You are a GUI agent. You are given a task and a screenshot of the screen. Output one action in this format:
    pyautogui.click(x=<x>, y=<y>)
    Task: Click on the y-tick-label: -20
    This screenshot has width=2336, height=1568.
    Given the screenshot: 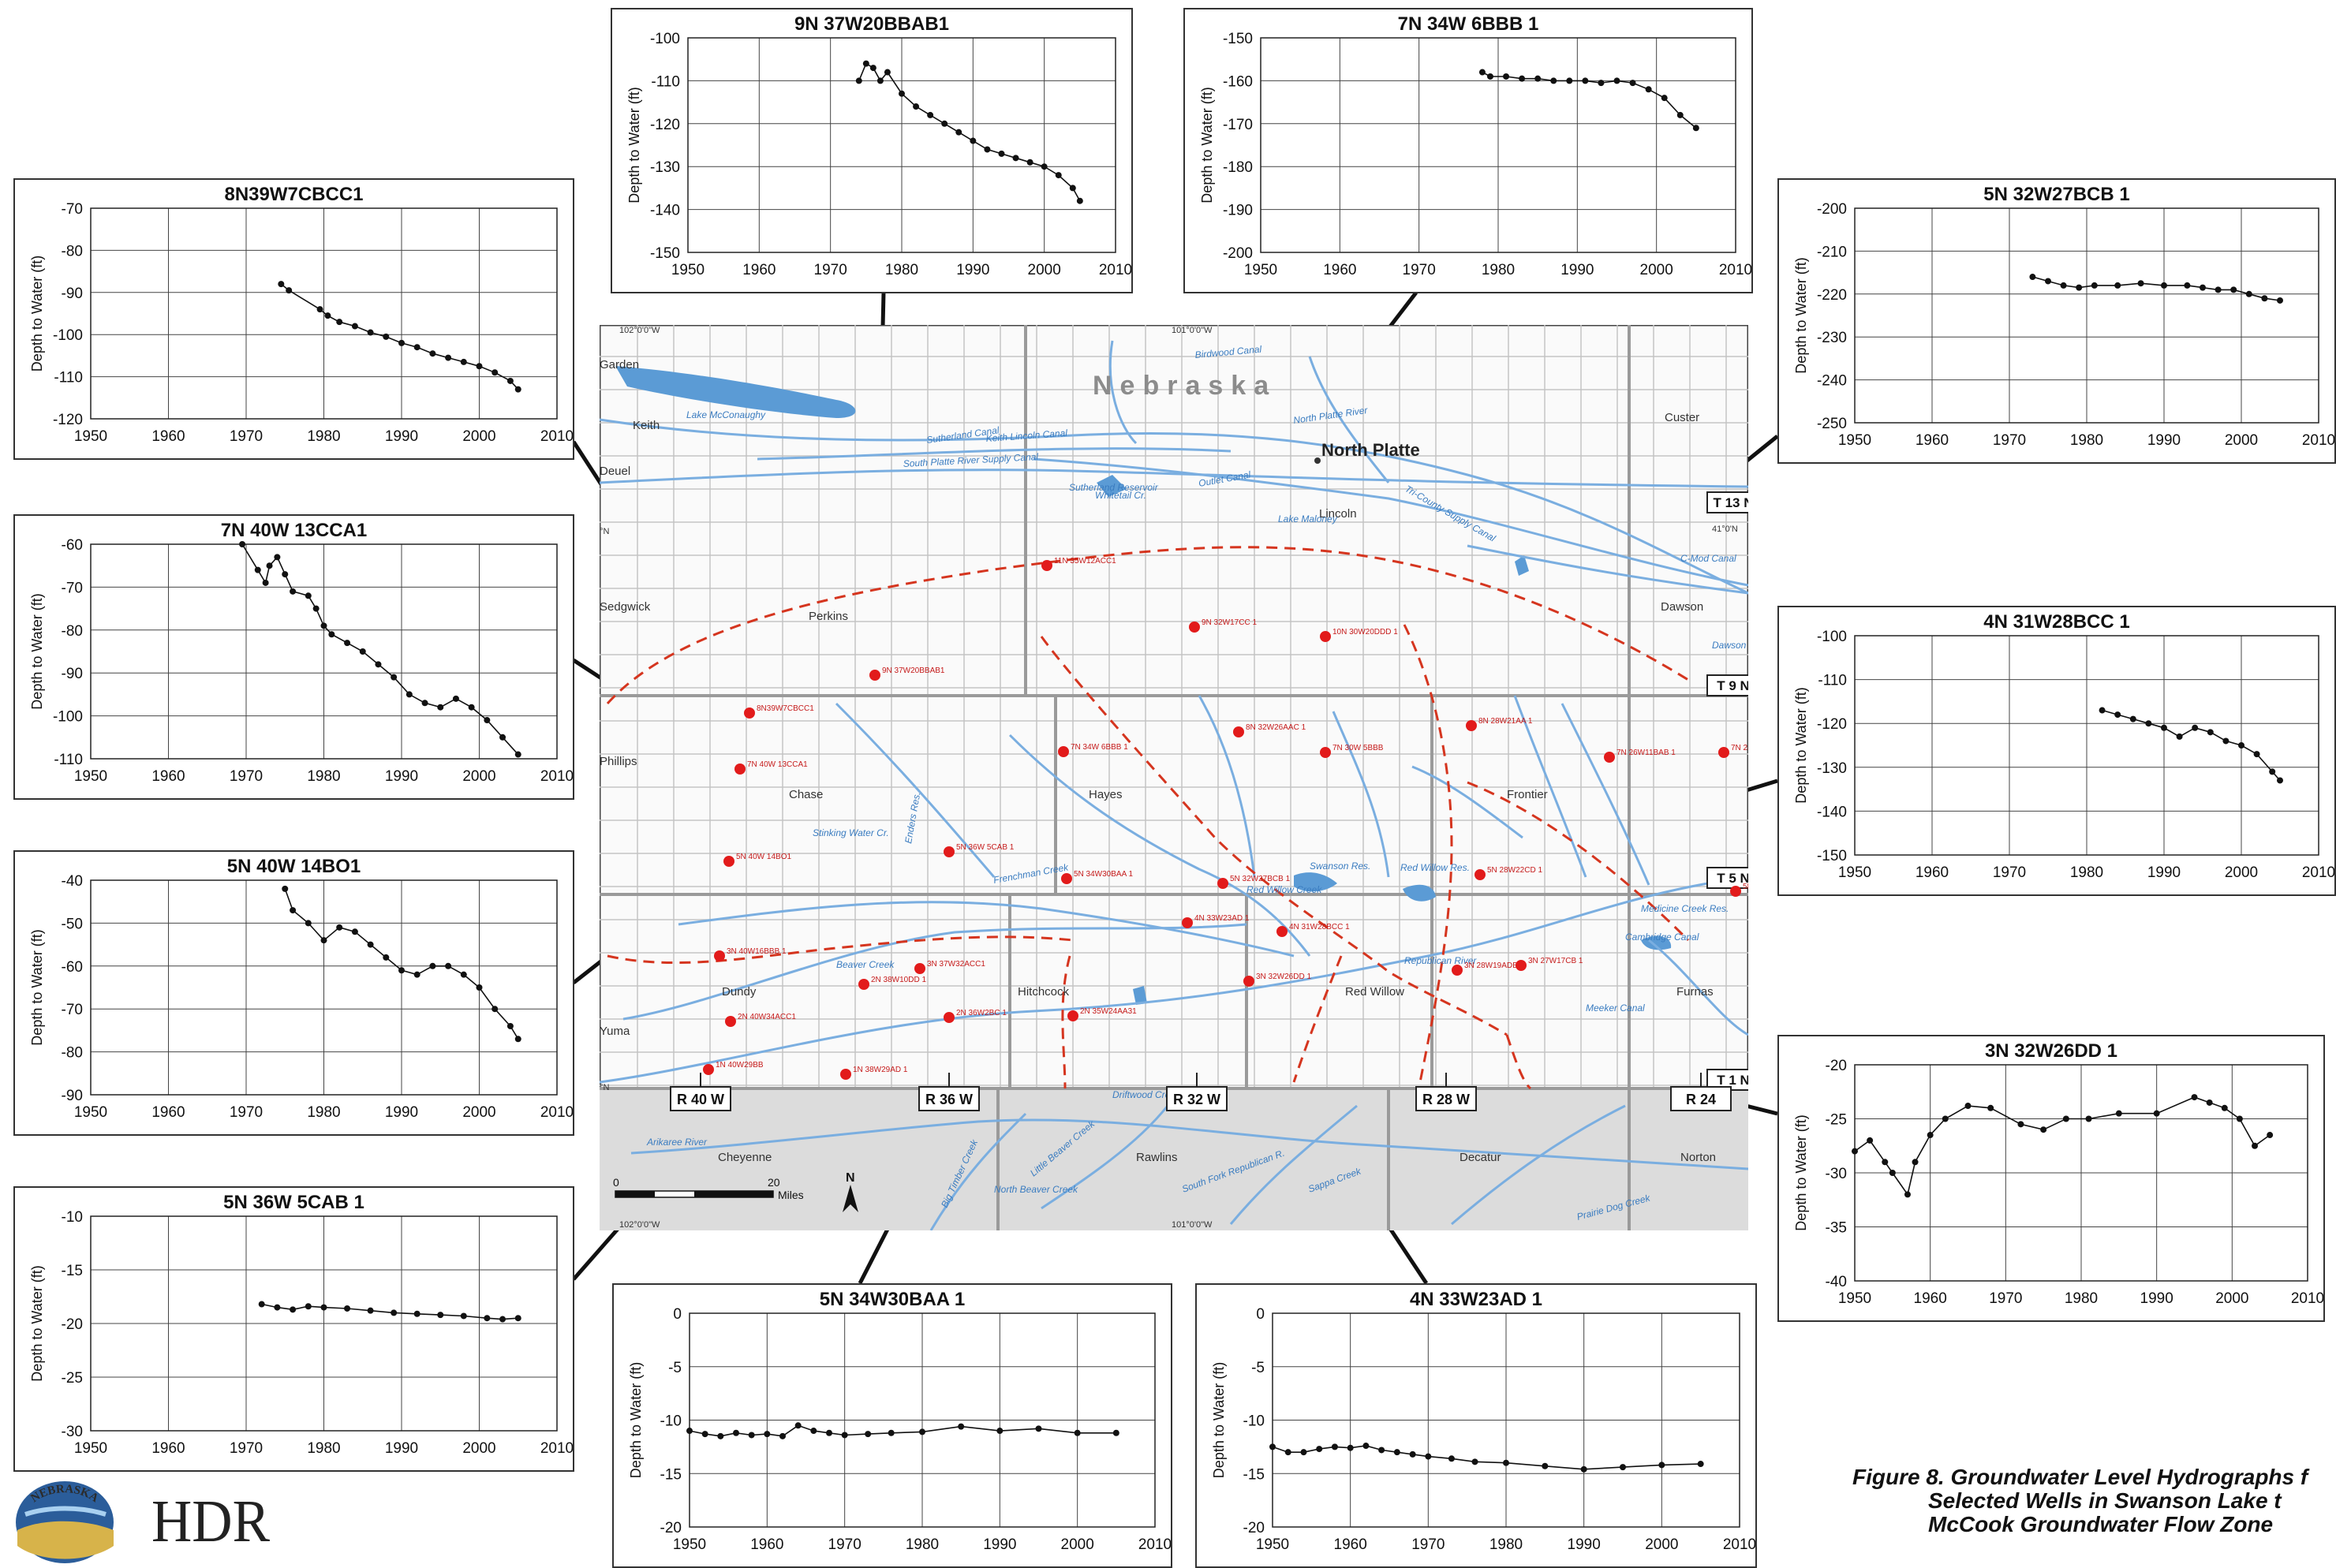 What is the action you would take?
    pyautogui.click(x=1254, y=1528)
    